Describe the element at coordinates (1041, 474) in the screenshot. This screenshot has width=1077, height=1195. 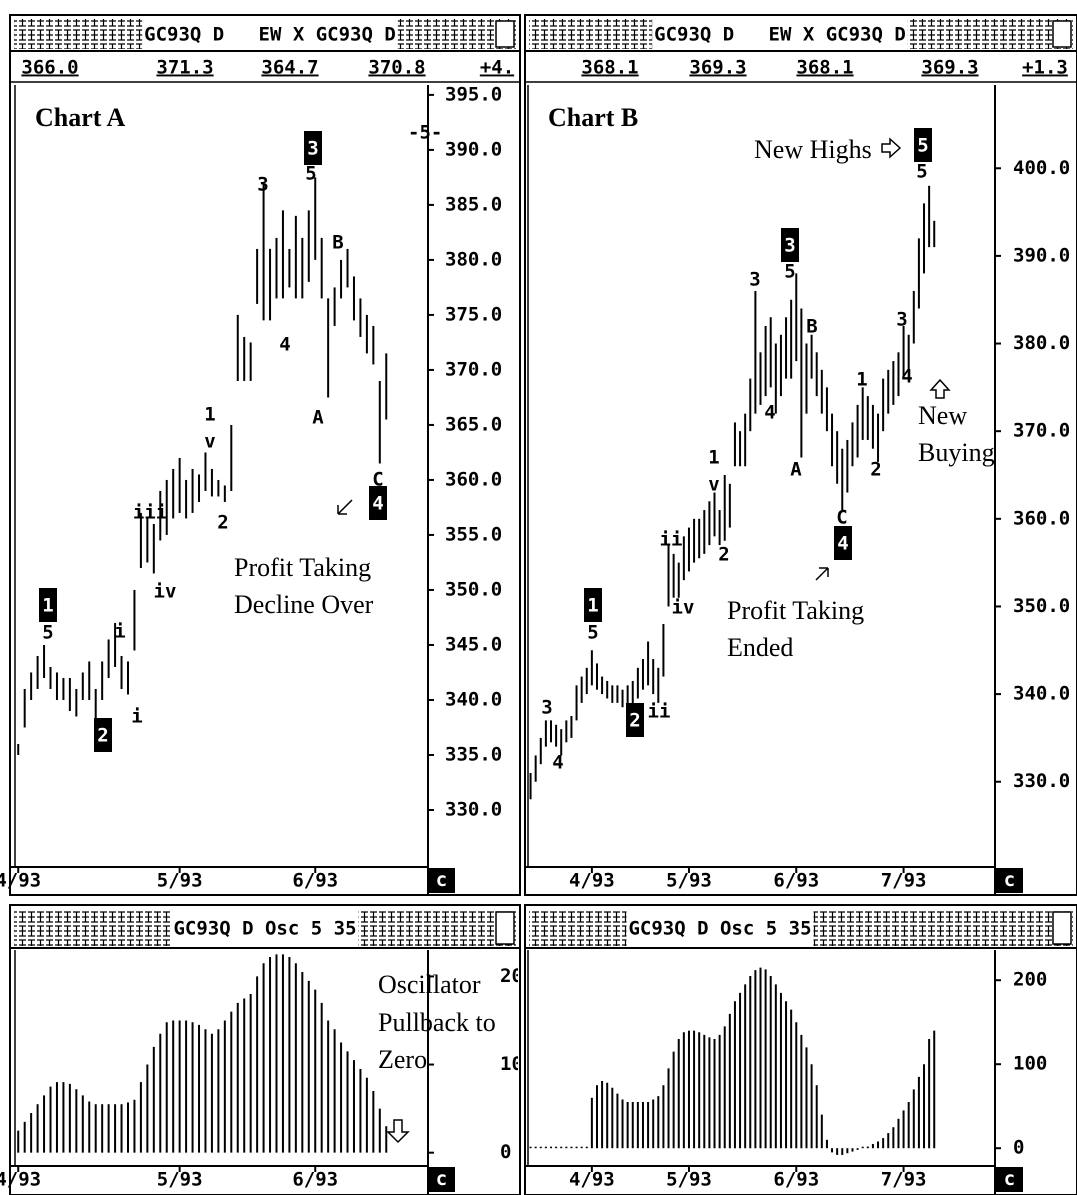
I see `y-tick-labels: 400.0 390.0 380.0 370.0 360.0 350.0 340.0 330.0` at that location.